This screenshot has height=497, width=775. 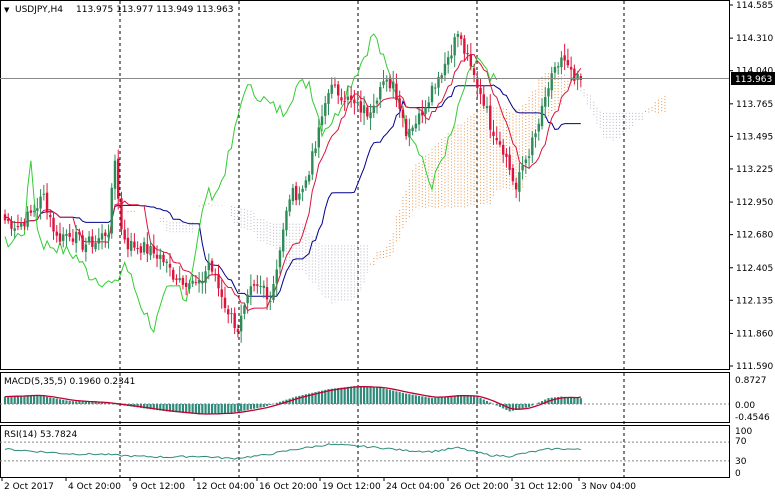 What do you see at coordinates (351, 487) in the screenshot?
I see `time-tick-label: 19 Oct 12:00` at bounding box center [351, 487].